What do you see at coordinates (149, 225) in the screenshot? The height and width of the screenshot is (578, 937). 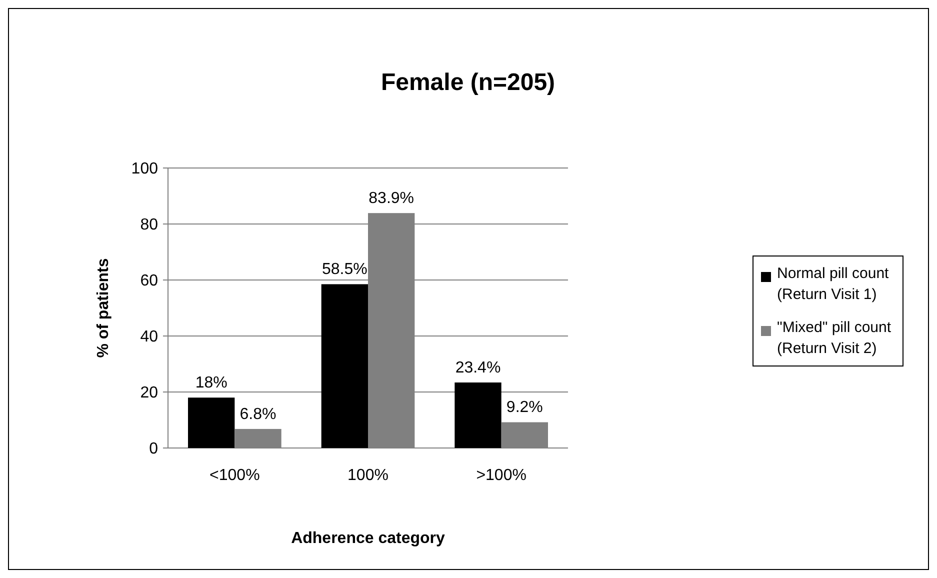 I see `y-tick-label: 80` at bounding box center [149, 225].